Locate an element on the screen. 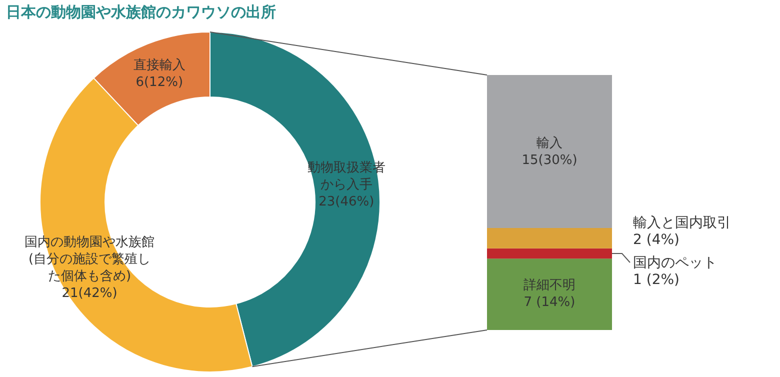 The image size is (780, 377). series-label: 詳細不明 is located at coordinates (550, 286).